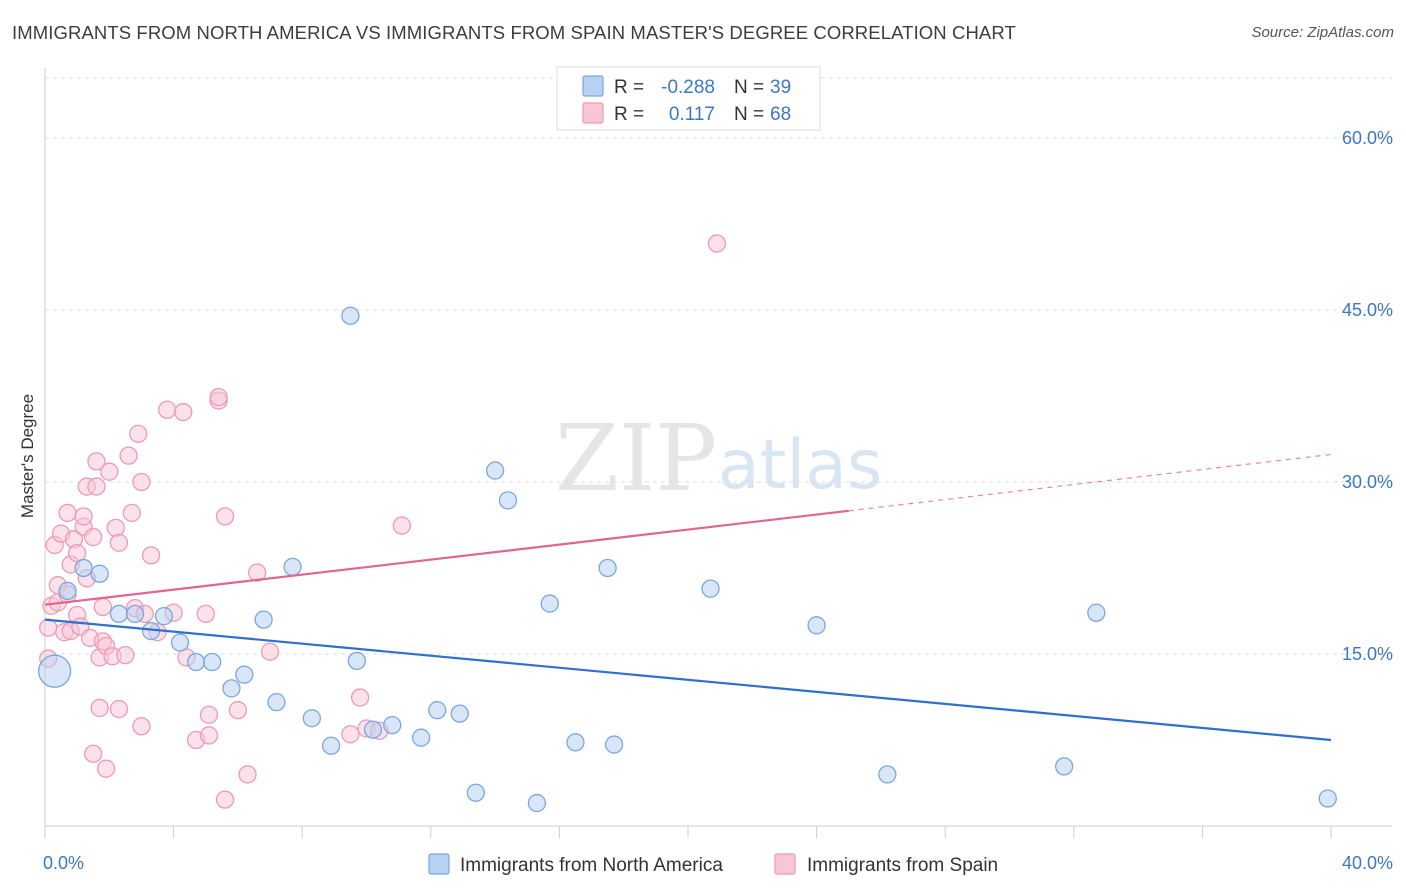  Describe the element at coordinates (591, 865) in the screenshot. I see `series-legend-label-1: Immigrants from North America` at that location.